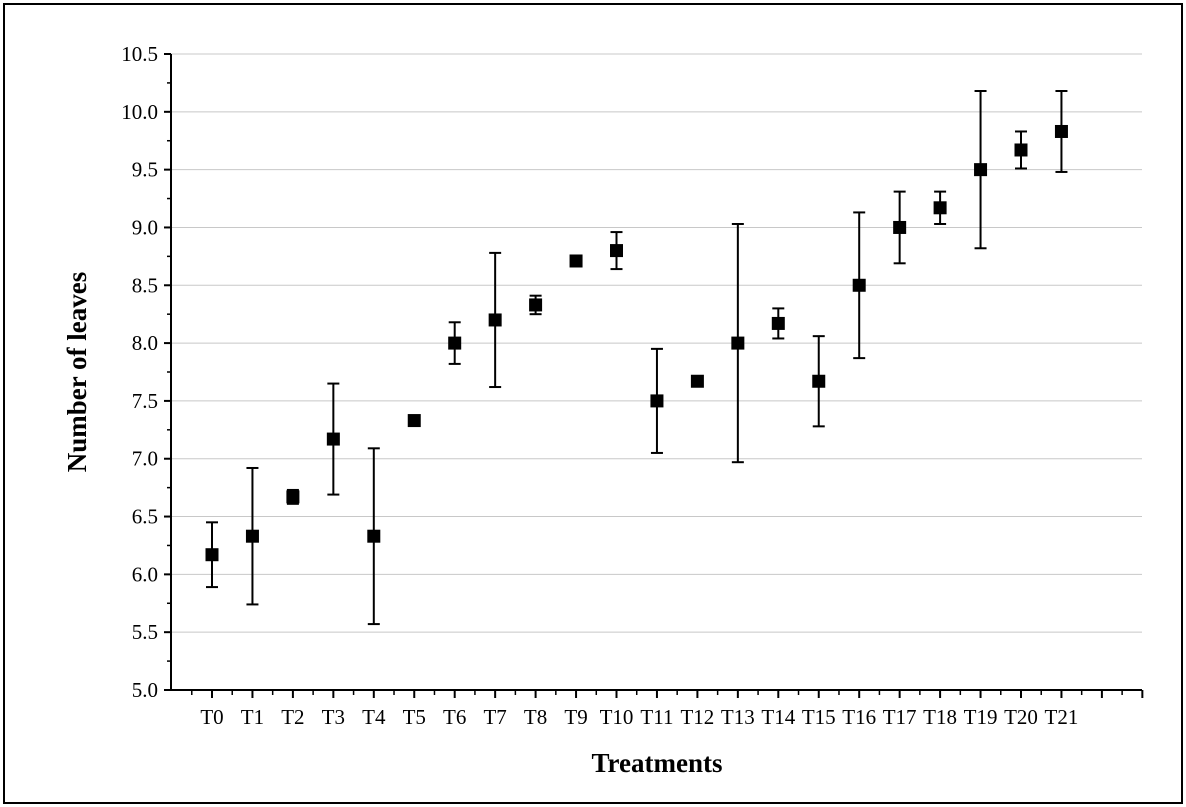  Describe the element at coordinates (940, 717) in the screenshot. I see `x-tick-label: T18` at that location.